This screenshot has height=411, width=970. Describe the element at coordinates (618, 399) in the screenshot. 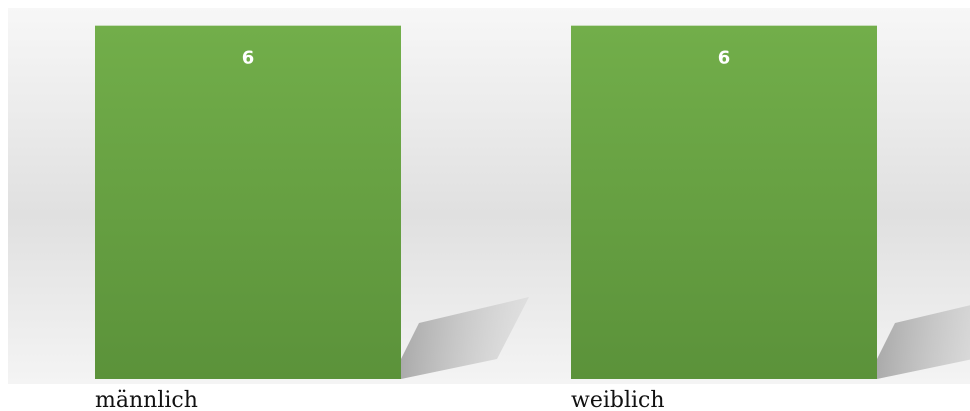

I see `category-label: weiblich` at that location.